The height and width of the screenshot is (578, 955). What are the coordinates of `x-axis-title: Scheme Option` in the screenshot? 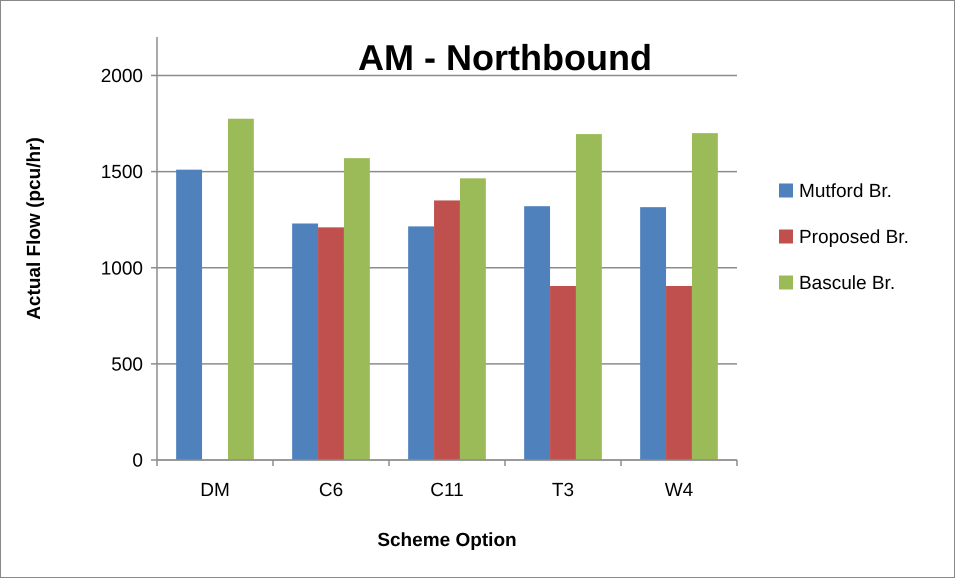 It's located at (447, 540).